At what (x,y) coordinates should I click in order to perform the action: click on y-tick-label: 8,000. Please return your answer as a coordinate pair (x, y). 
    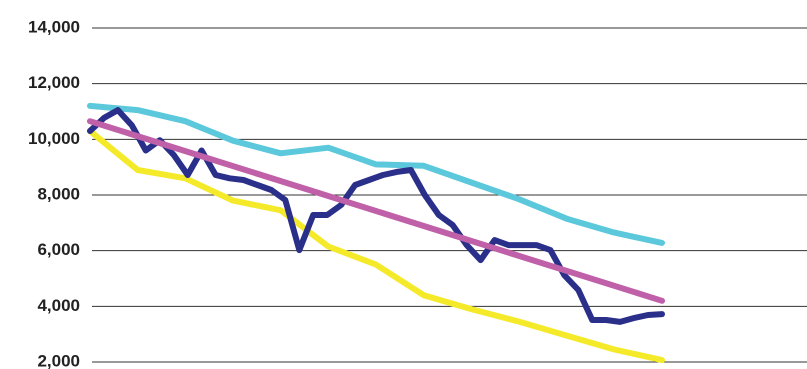
    Looking at the image, I should click on (58, 193).